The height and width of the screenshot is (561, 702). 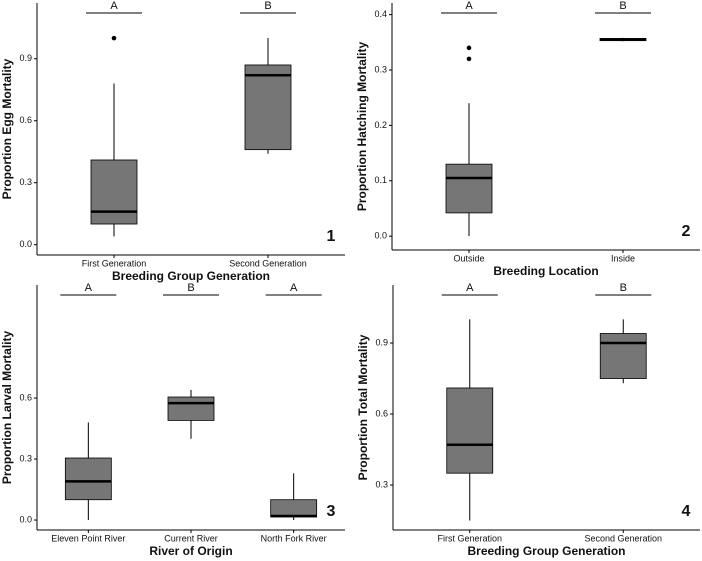 What do you see at coordinates (88, 538) in the screenshot?
I see `x-tick-label: Eleven Point River` at bounding box center [88, 538].